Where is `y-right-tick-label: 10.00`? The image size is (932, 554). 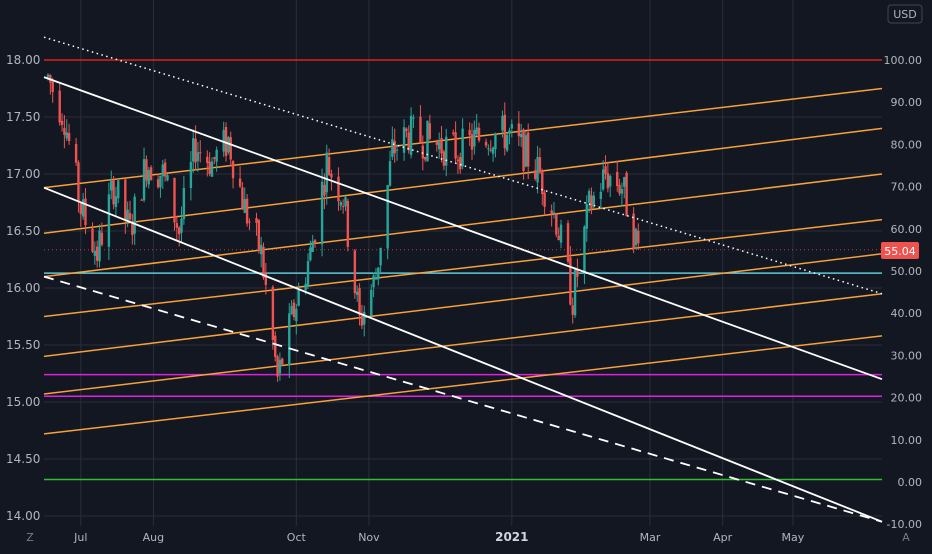 y-right-tick-label: 10.00 is located at coordinates (907, 440).